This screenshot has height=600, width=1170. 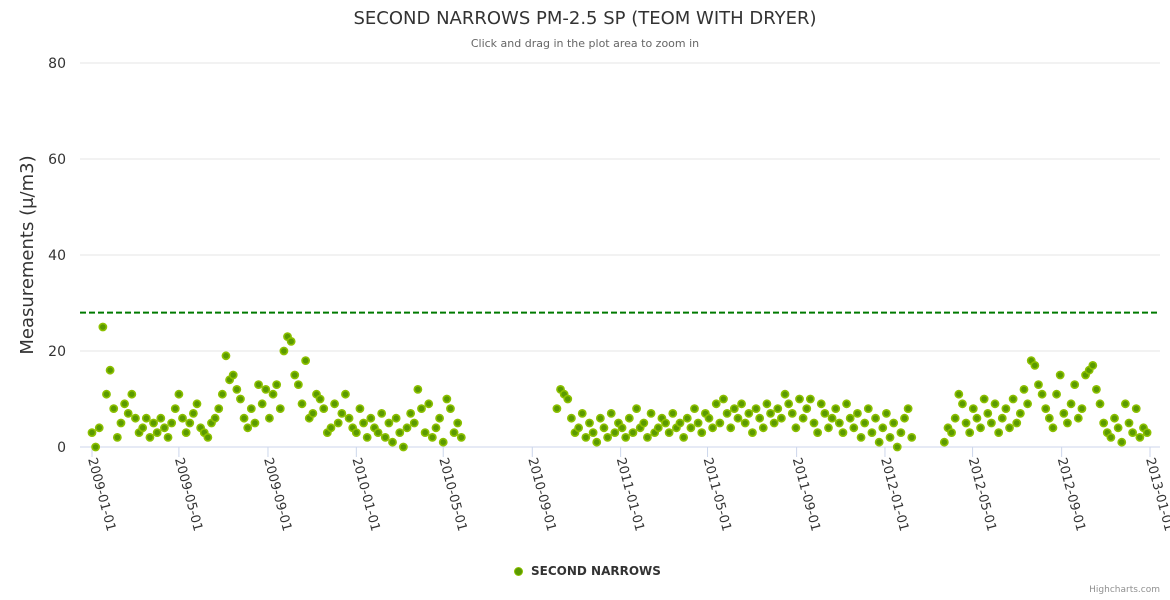 I want to click on x-tick-label: 2009-01-01, so click(x=101, y=494).